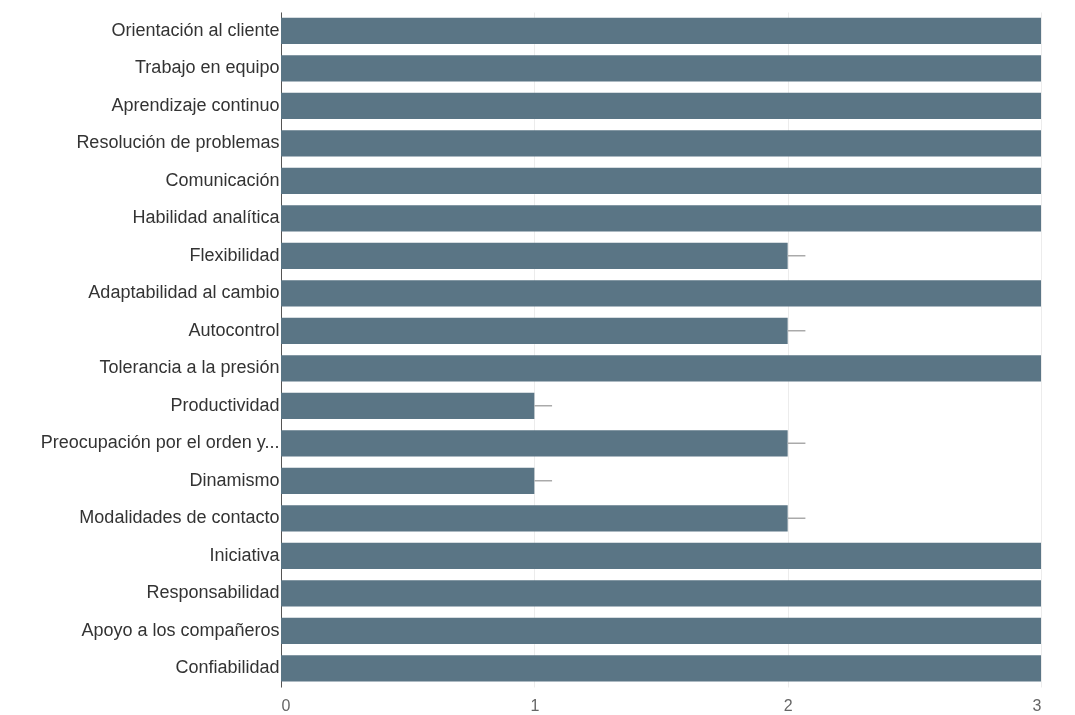 Image resolution: width=1075 pixels, height=715 pixels. I want to click on y-tick-label: Confiabilidad, so click(227, 667).